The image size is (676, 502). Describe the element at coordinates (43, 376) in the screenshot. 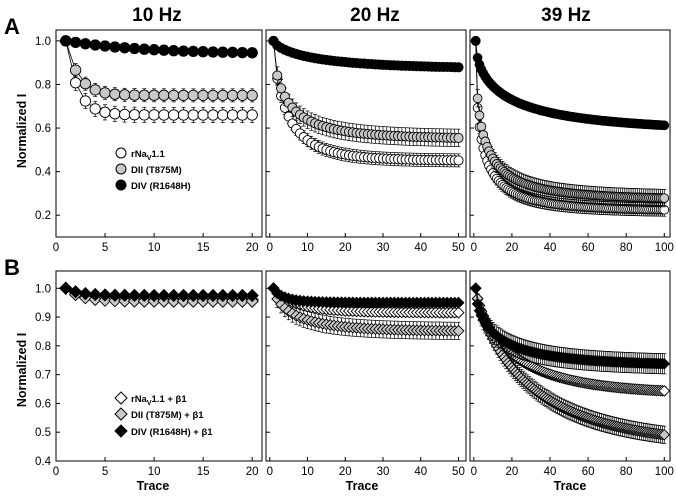

I see `y-tick-label: 0.7` at that location.